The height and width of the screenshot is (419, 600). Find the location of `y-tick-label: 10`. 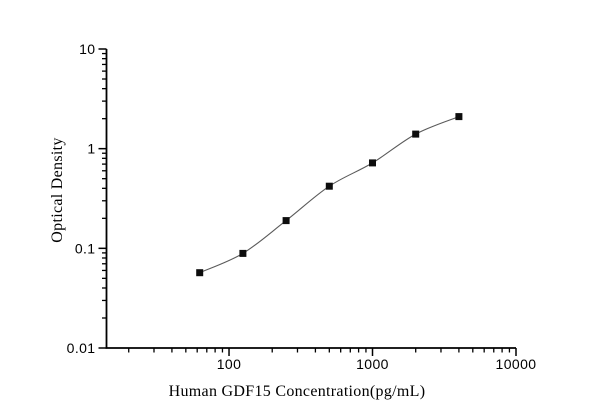

y-tick-label: 10 is located at coordinates (87, 49).